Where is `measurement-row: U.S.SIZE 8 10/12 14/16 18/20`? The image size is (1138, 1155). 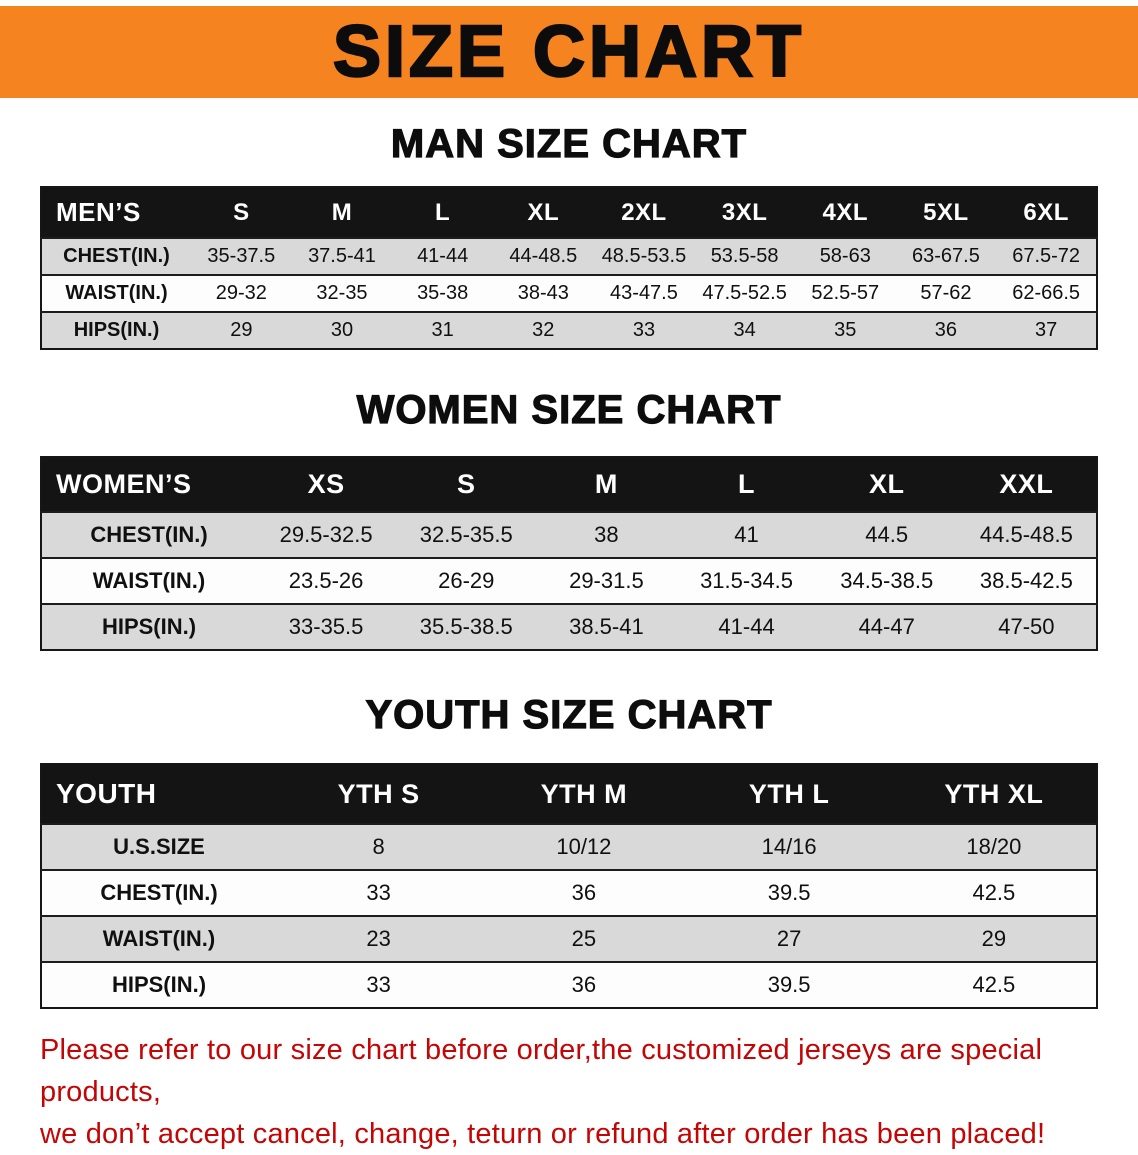
measurement-row: U.S.SIZE 8 10/12 14/16 18/20 is located at coordinates (569, 847).